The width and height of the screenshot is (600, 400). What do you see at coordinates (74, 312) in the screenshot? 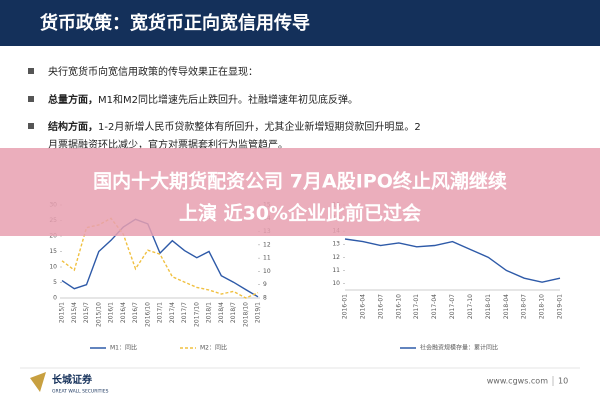
I see `x-tick-label: 2015/4` at bounding box center [74, 312].